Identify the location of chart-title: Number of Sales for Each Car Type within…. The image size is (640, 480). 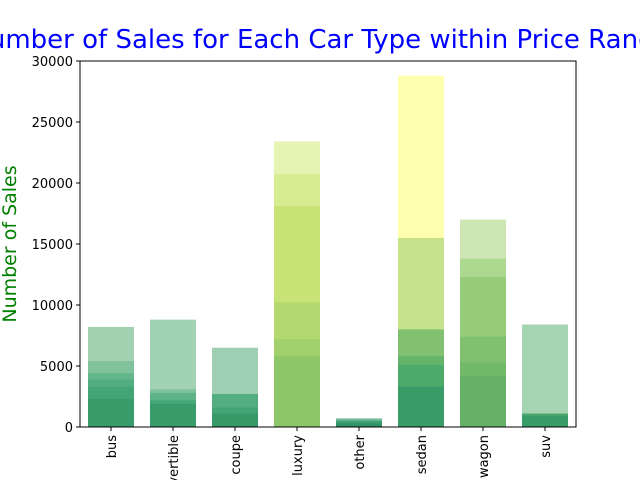
(320, 40).